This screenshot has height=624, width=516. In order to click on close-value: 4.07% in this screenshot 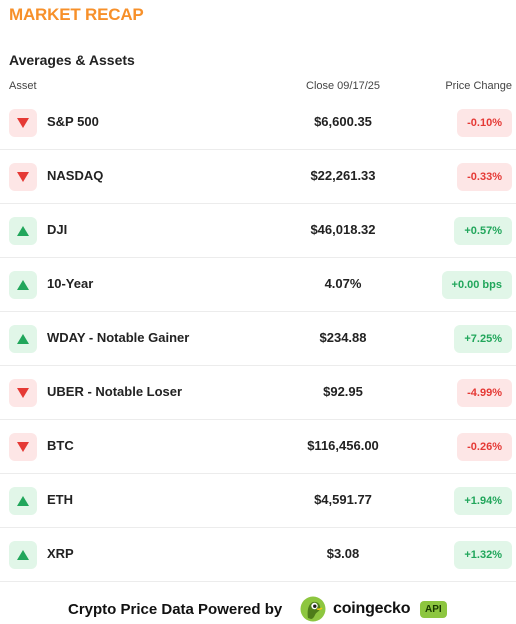, I will do `click(343, 283)`.